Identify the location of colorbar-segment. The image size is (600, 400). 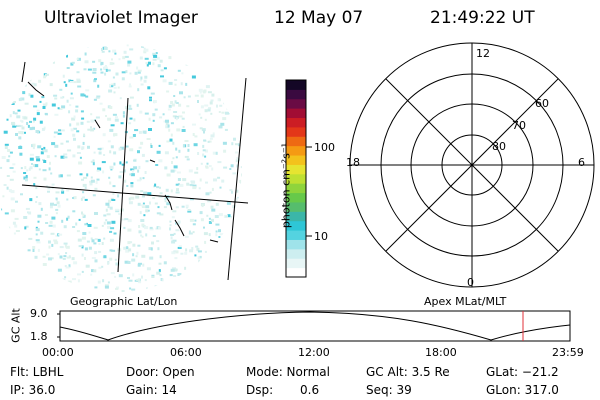
(296, 141).